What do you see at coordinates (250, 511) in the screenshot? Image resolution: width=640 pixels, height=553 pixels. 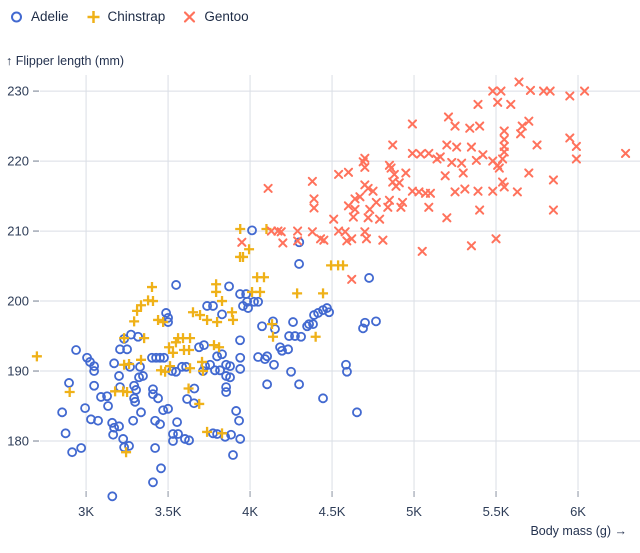 I see `x-tick-label: 4K` at bounding box center [250, 511].